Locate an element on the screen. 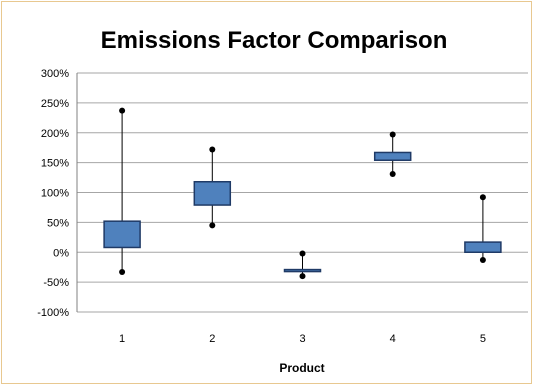 Image resolution: width=533 pixels, height=385 pixels. chart-title: Emissions Factor Comparison is located at coordinates (274, 40).